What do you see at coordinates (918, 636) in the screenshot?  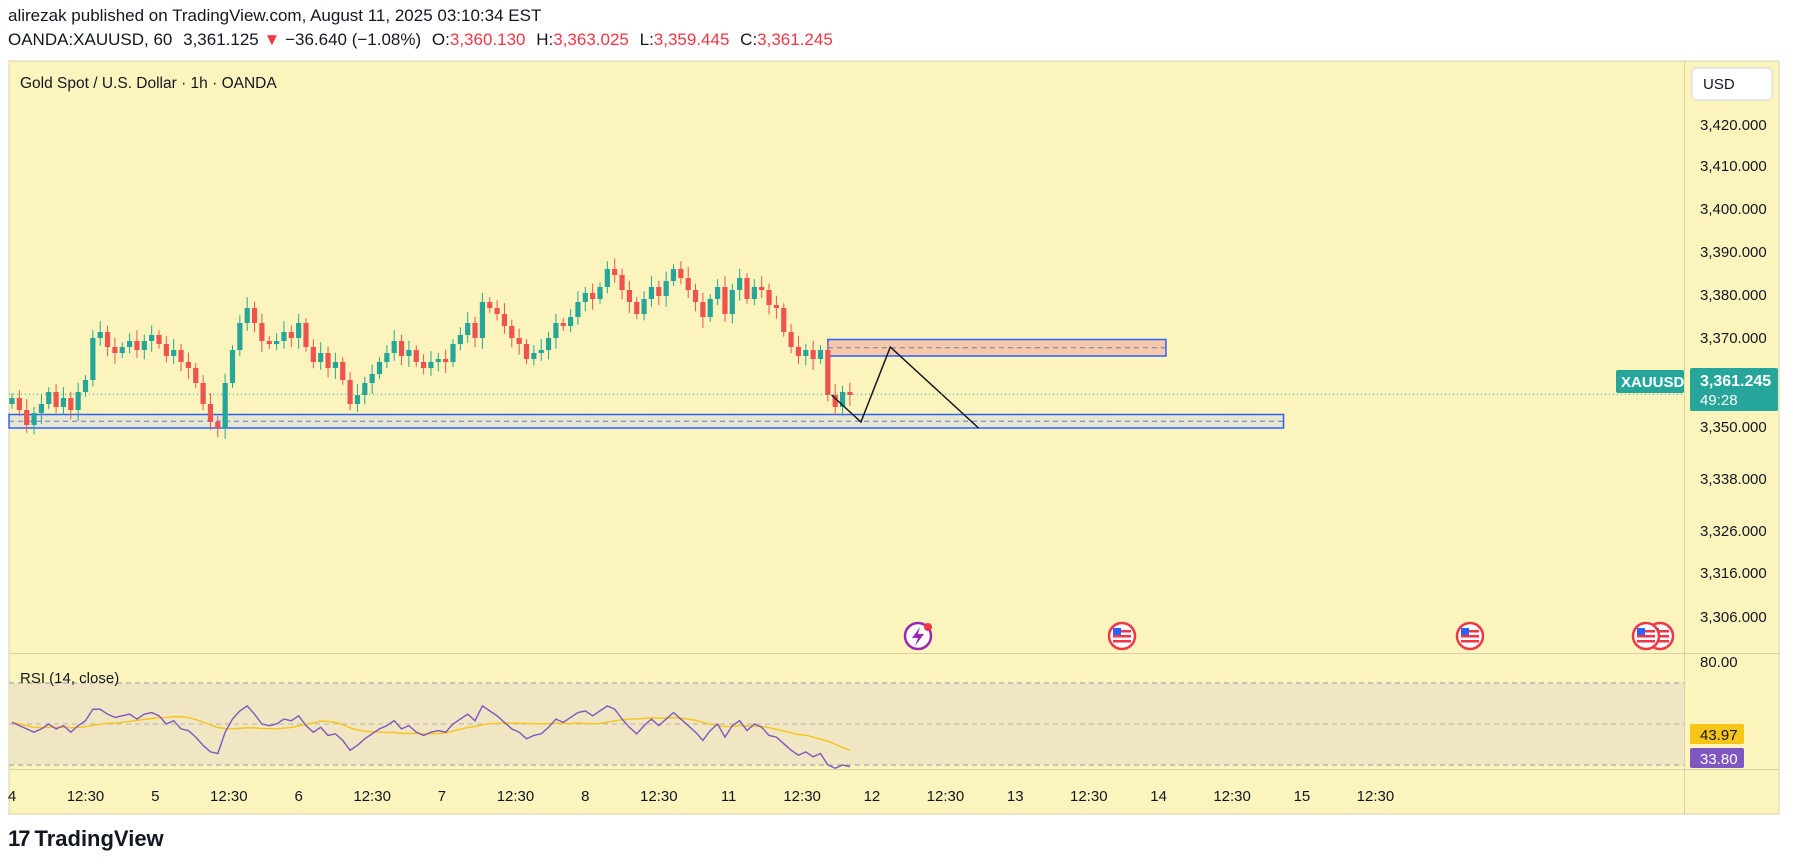 I see `flash-event-icon` at bounding box center [918, 636].